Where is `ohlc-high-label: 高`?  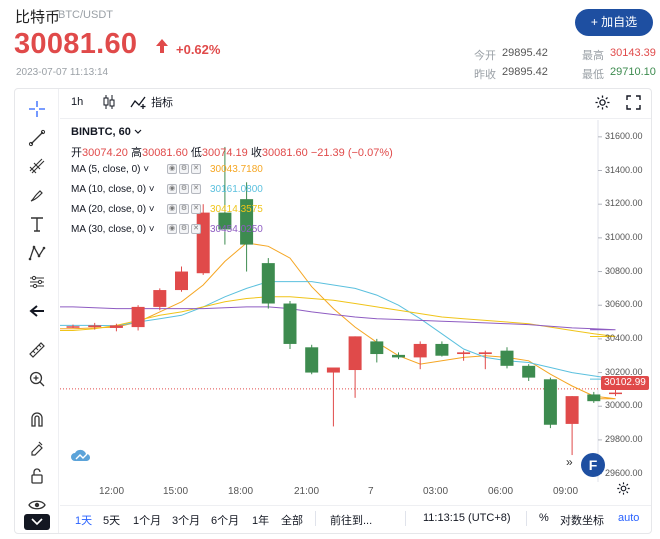 ohlc-high-label: 高 is located at coordinates (136, 153).